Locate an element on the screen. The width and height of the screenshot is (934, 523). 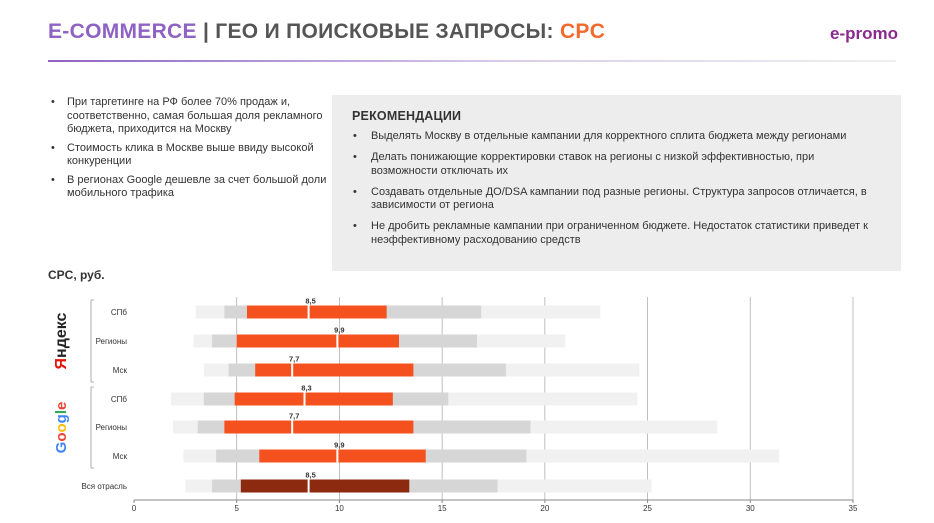
title-cpc: CPC is located at coordinates (582, 31).